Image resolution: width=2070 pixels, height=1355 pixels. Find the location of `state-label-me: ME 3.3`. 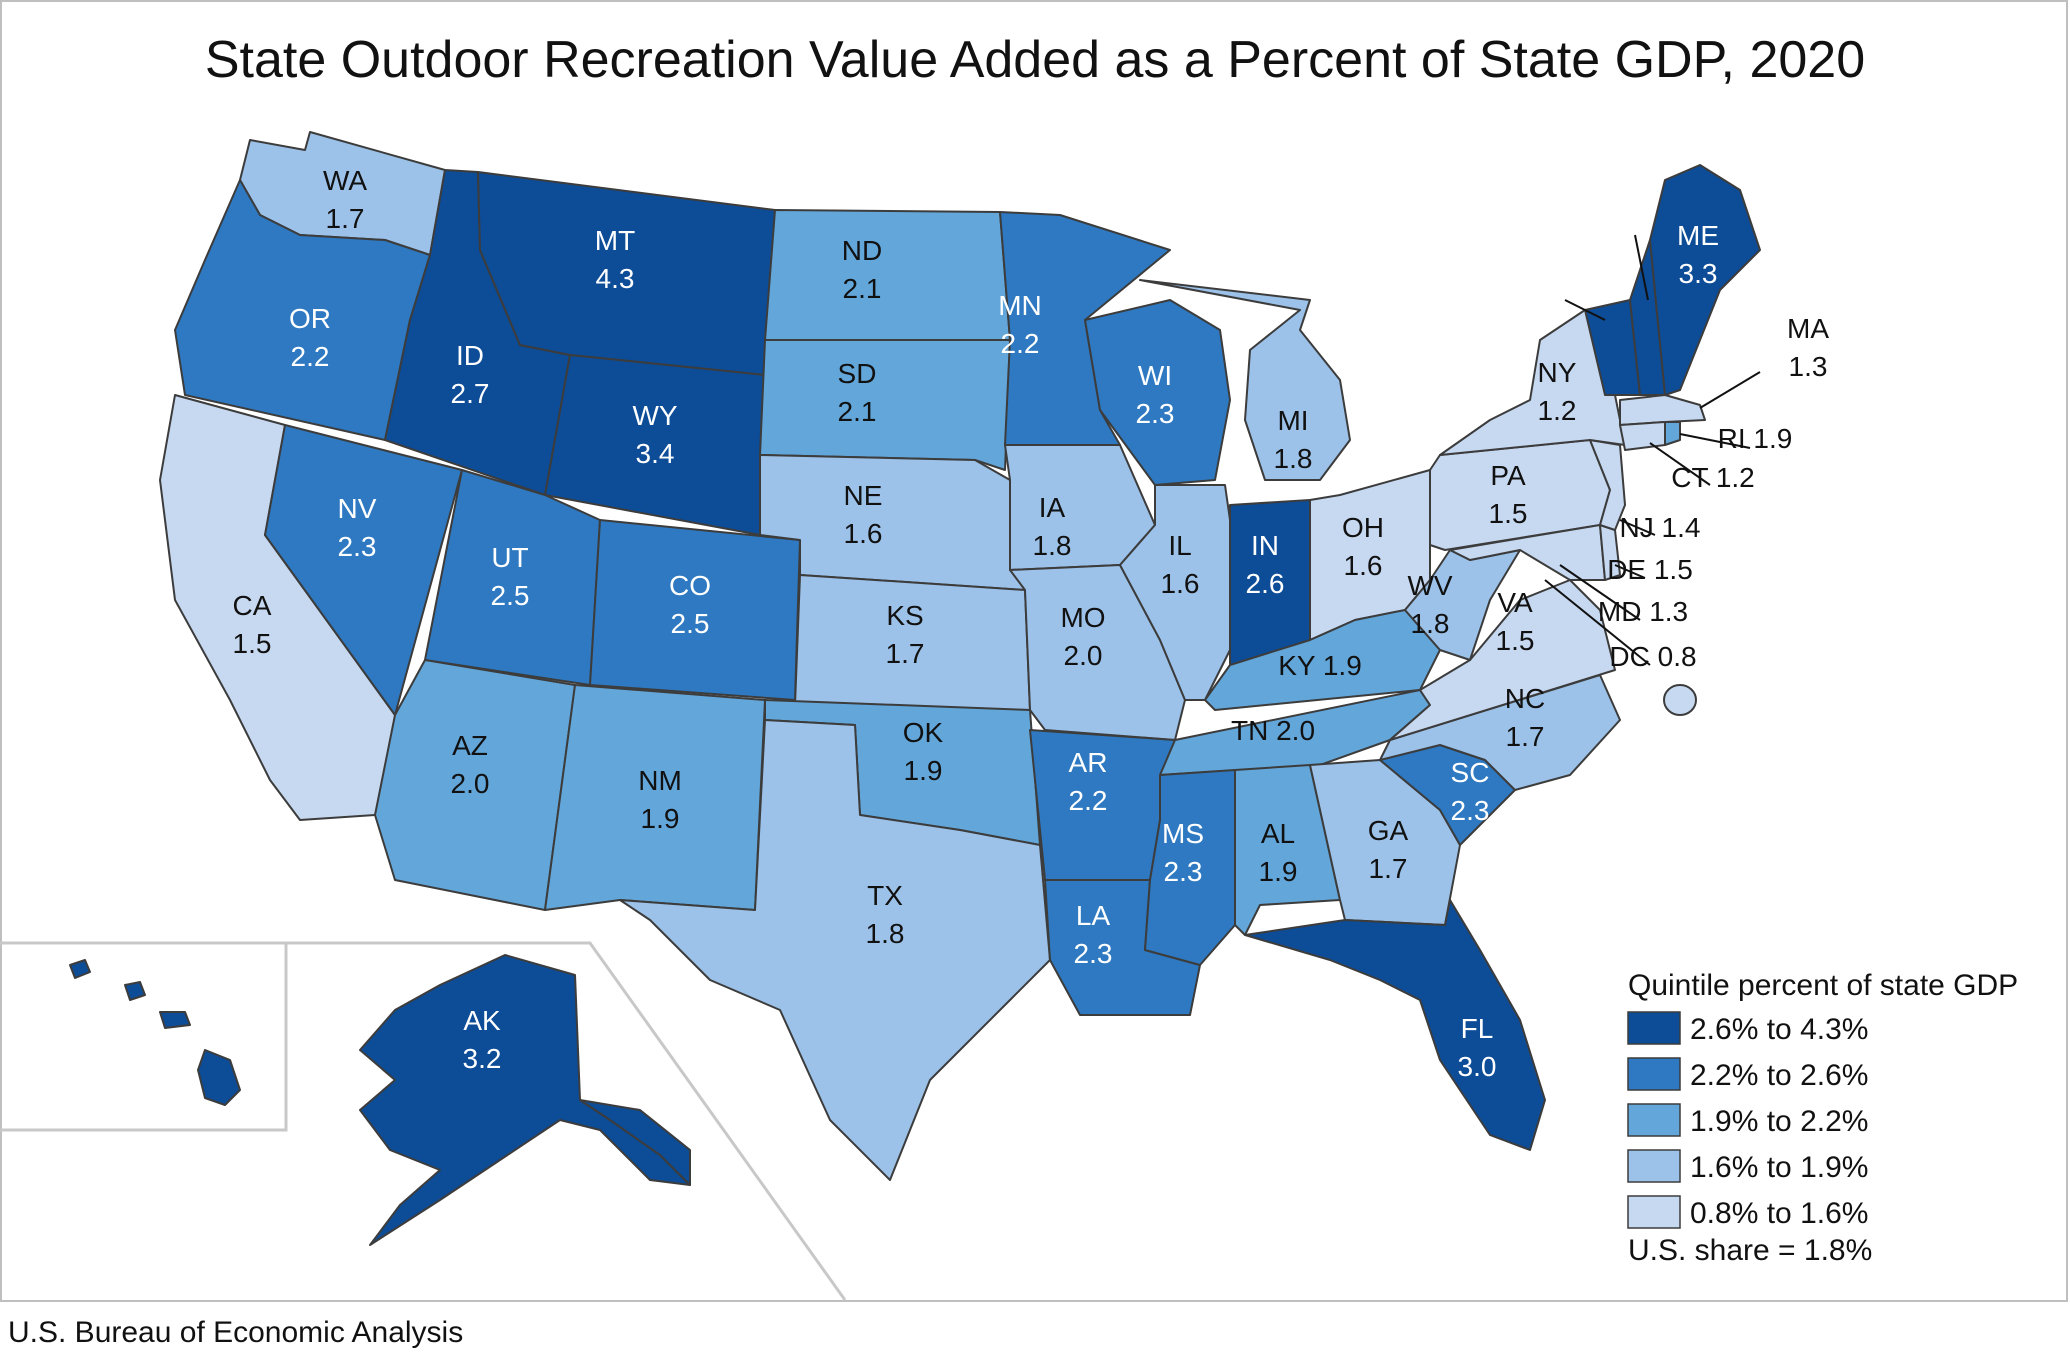

state-label-me: ME 3.3 is located at coordinates (1698, 254).